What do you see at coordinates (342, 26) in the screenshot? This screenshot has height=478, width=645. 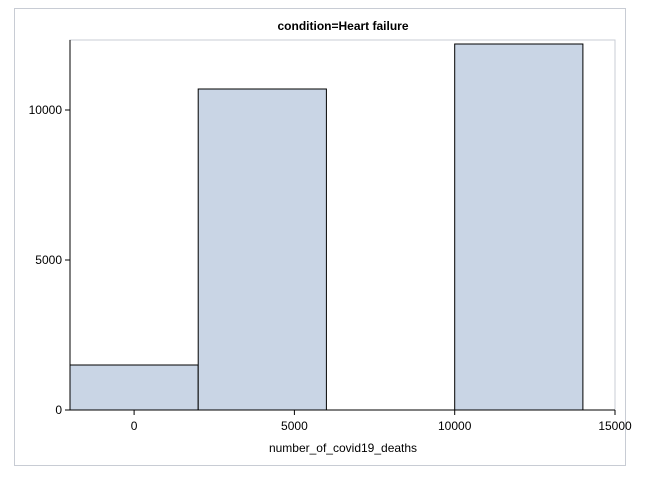 I see `chart-title: condition=Heart failure` at bounding box center [342, 26].